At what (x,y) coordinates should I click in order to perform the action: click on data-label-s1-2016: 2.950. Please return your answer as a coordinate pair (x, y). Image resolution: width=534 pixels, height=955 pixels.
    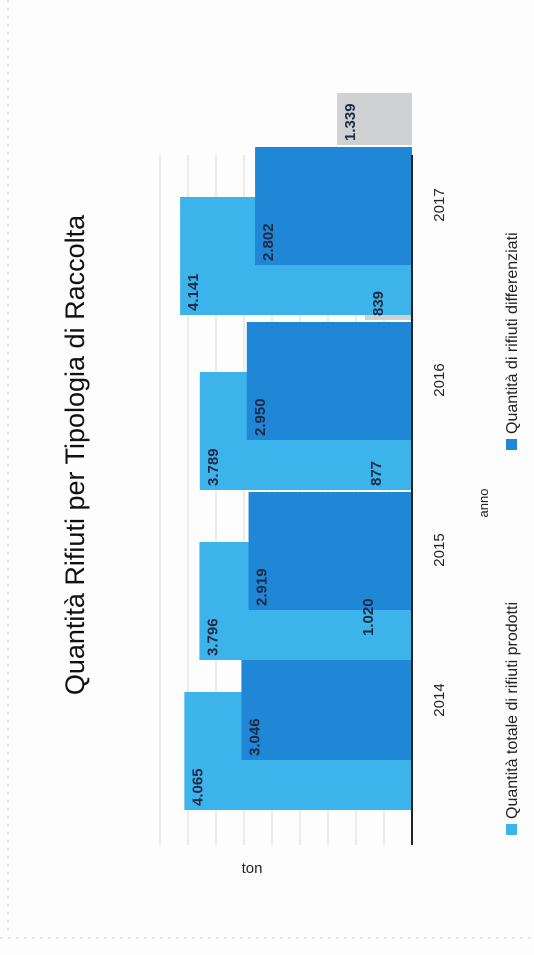
    Looking at the image, I should click on (260, 417).